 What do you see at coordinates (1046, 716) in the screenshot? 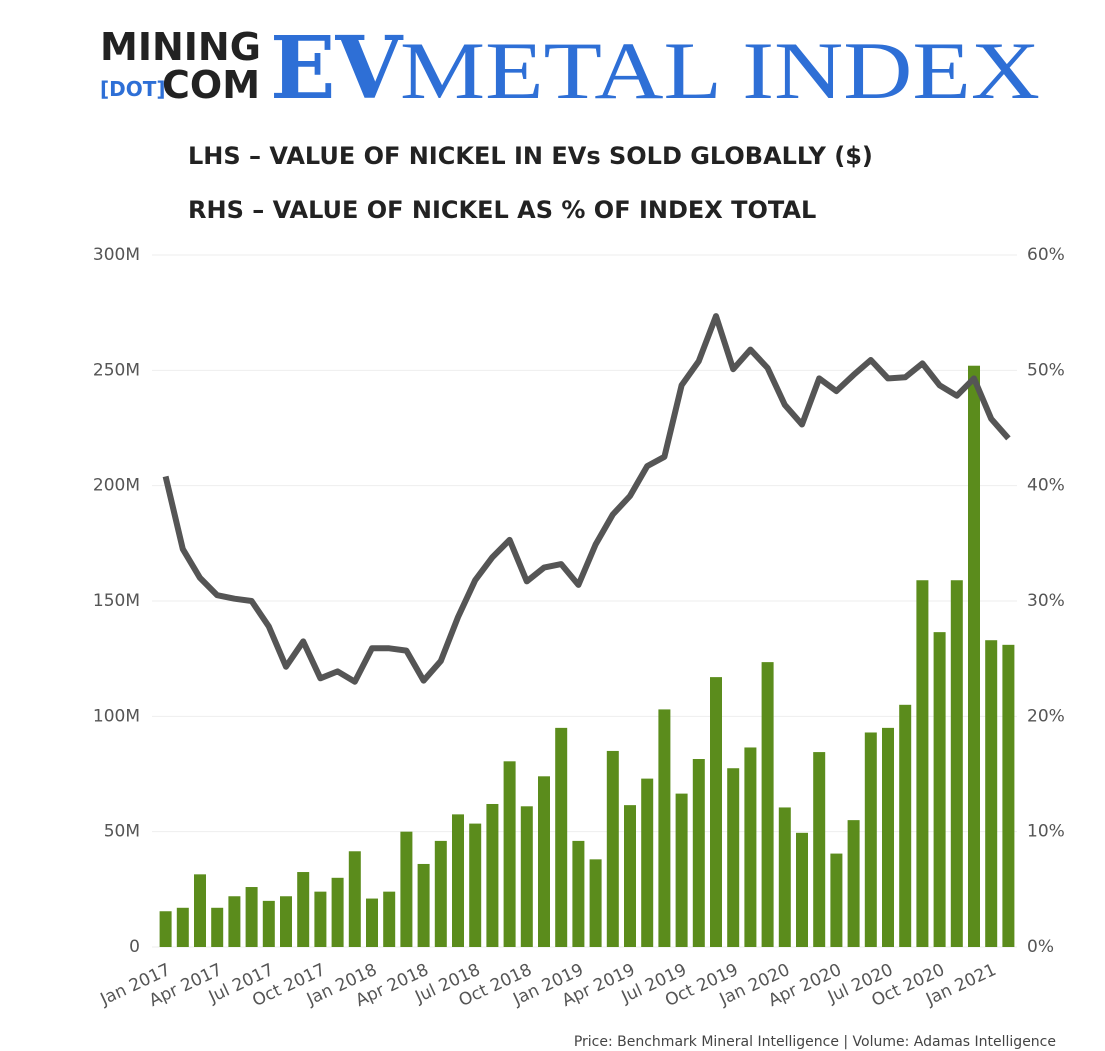
I see `y2-tick-label: 20%` at bounding box center [1046, 716].